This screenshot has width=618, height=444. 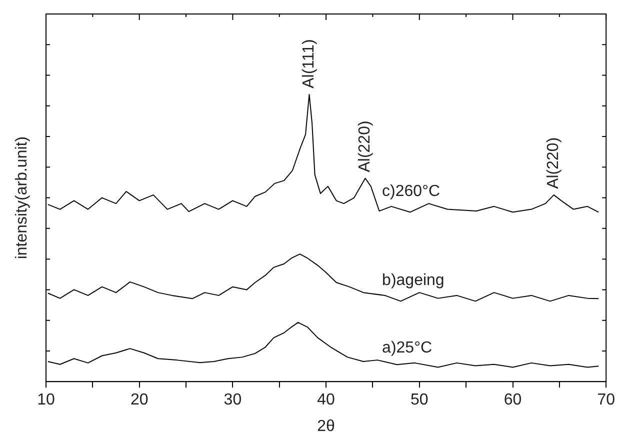 What do you see at coordinates (326, 400) in the screenshot?
I see `x-tick-label: 40` at bounding box center [326, 400].